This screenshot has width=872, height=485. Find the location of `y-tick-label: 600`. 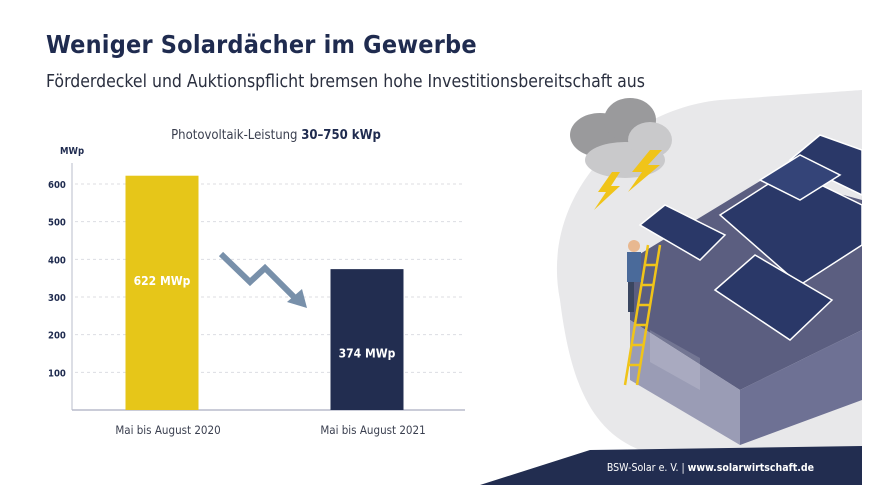

y-tick-label: 600 is located at coordinates (57, 185).